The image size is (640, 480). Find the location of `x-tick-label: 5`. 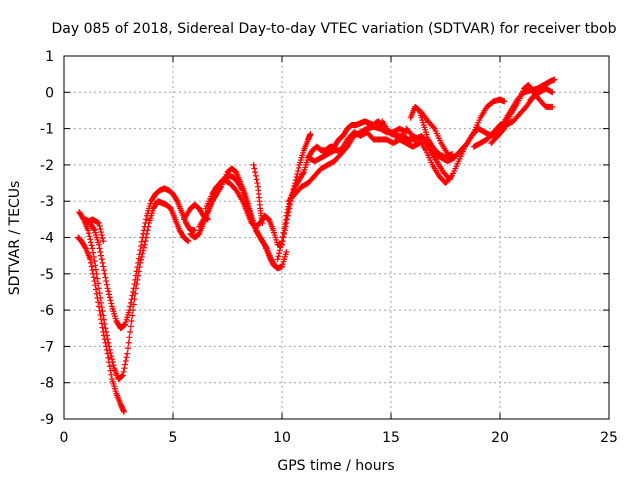

x-tick-label: 5 is located at coordinates (173, 438).